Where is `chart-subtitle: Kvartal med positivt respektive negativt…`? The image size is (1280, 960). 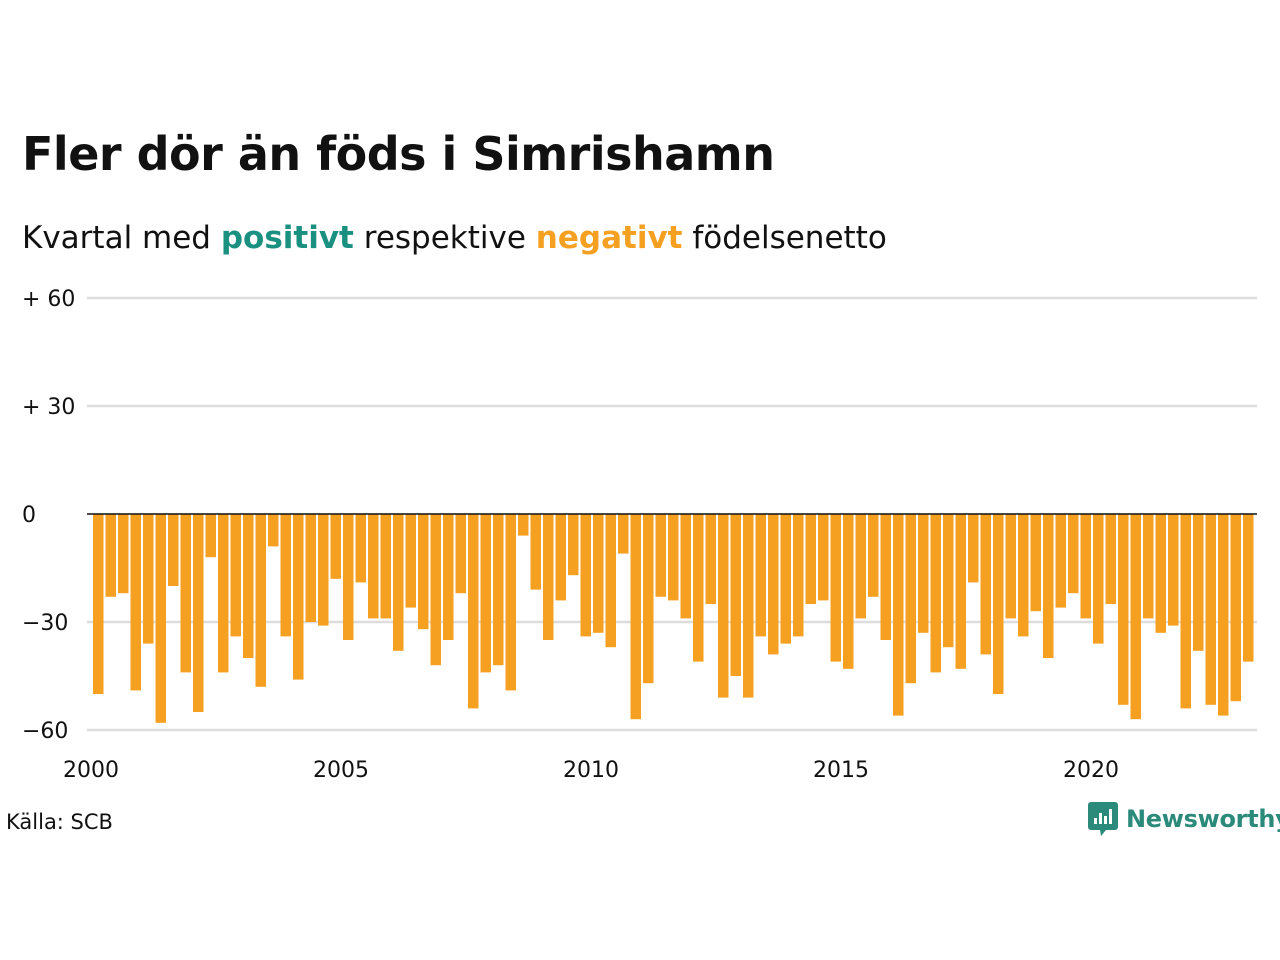
chart-subtitle: Kvartal med positivt respektive negativt… is located at coordinates (454, 238).